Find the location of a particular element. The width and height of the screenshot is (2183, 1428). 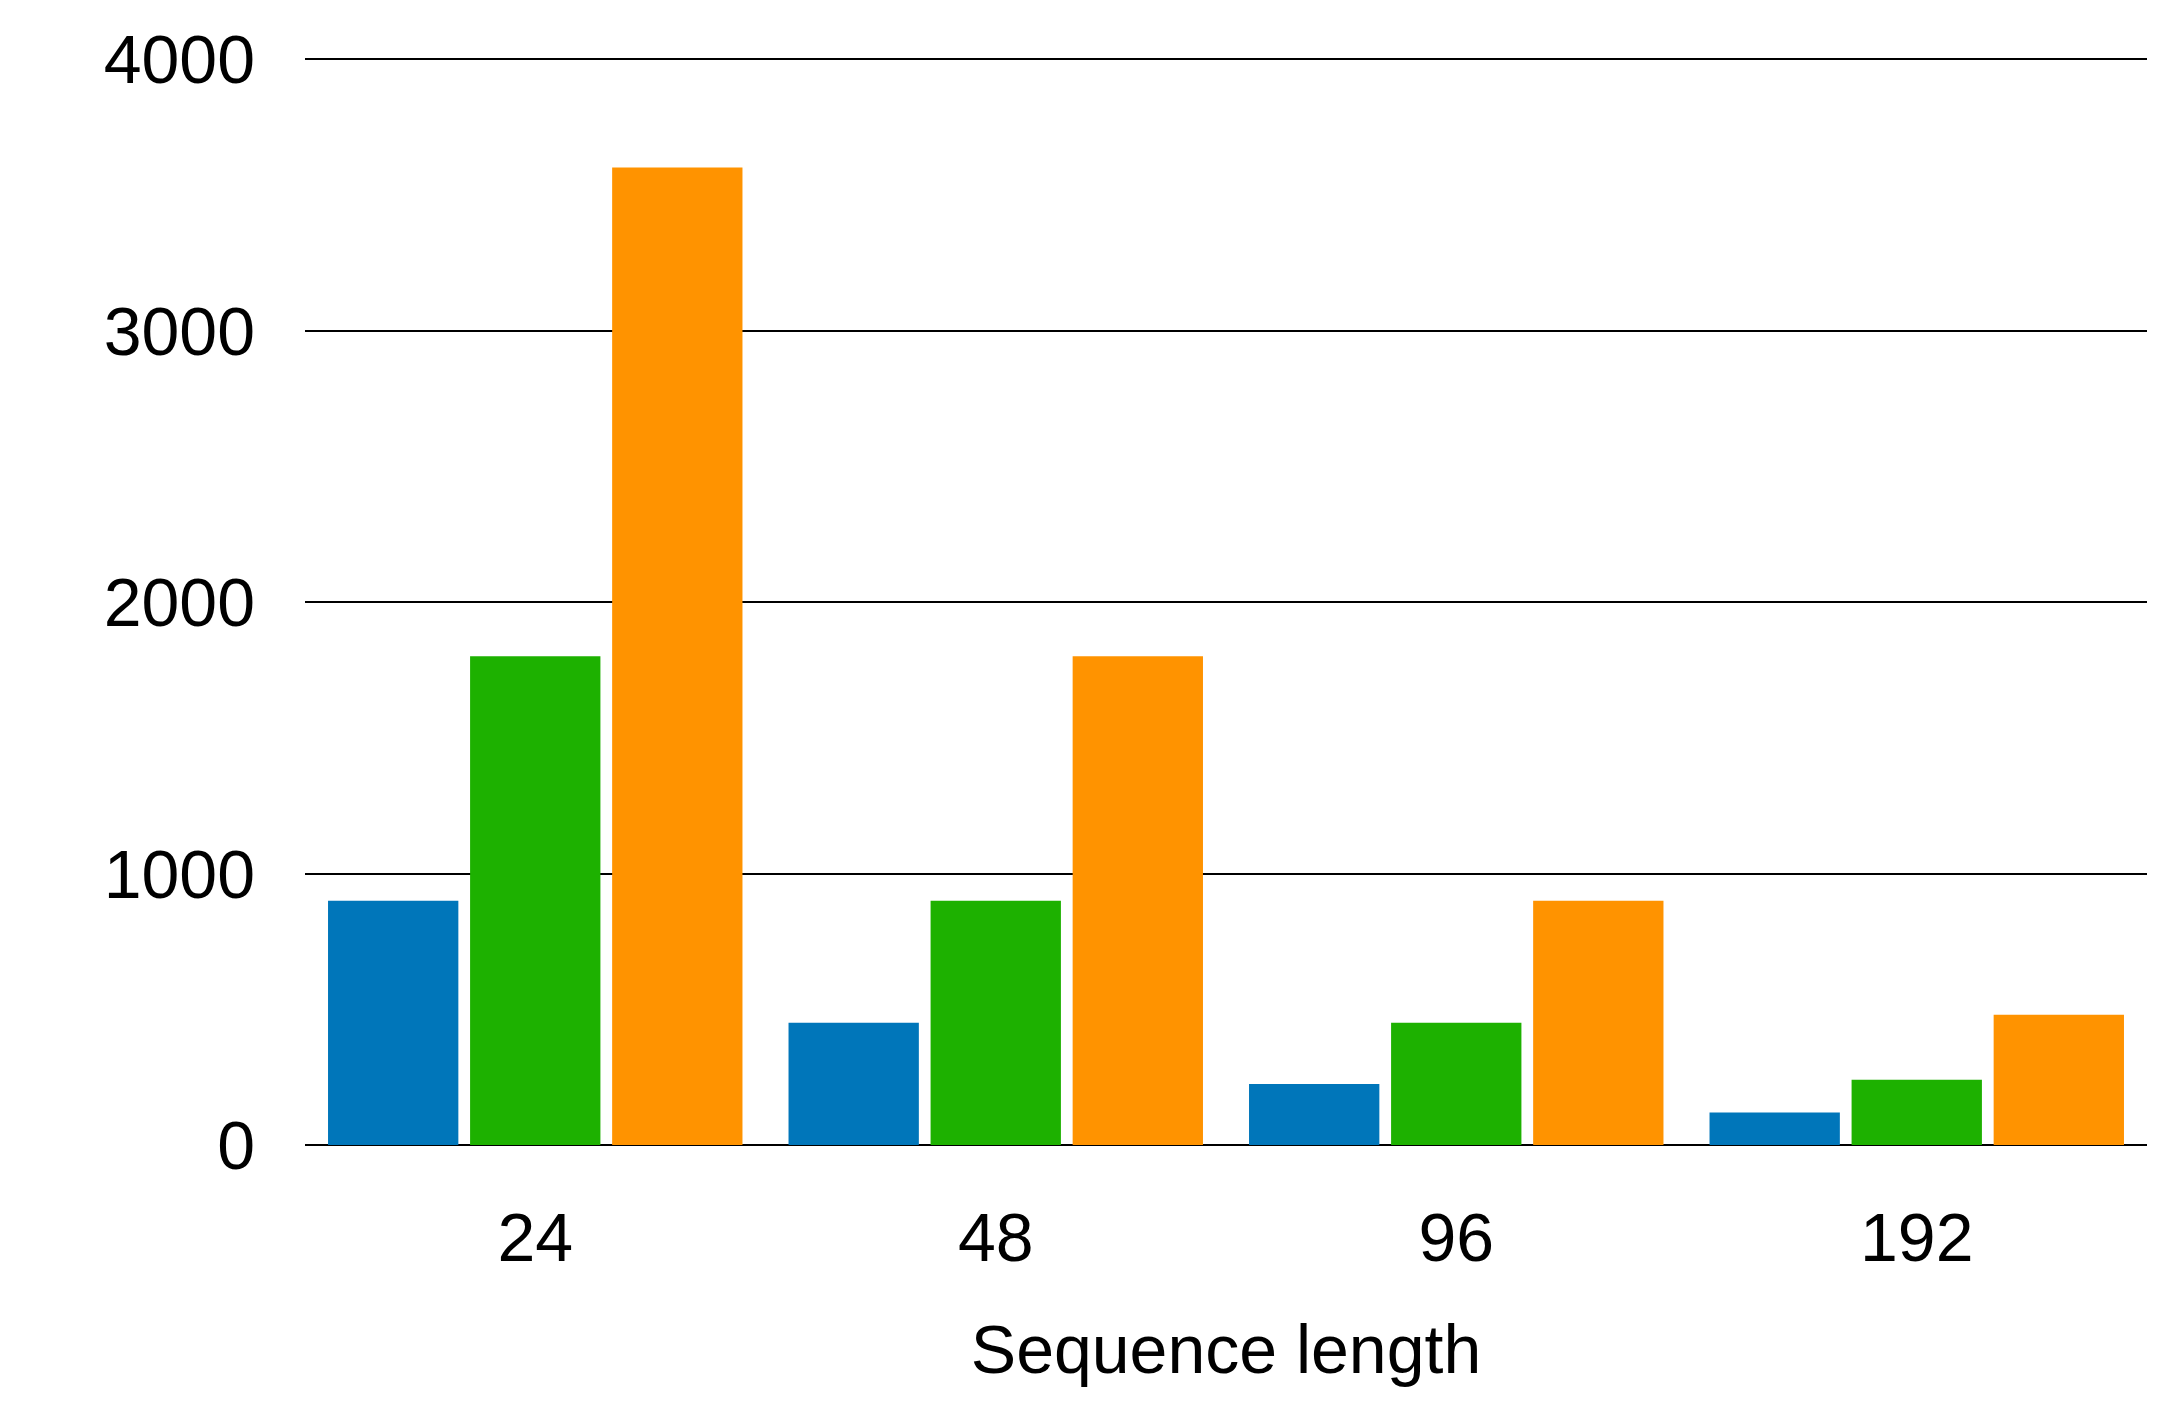

x-tick-label: 48 is located at coordinates (995, 1237).